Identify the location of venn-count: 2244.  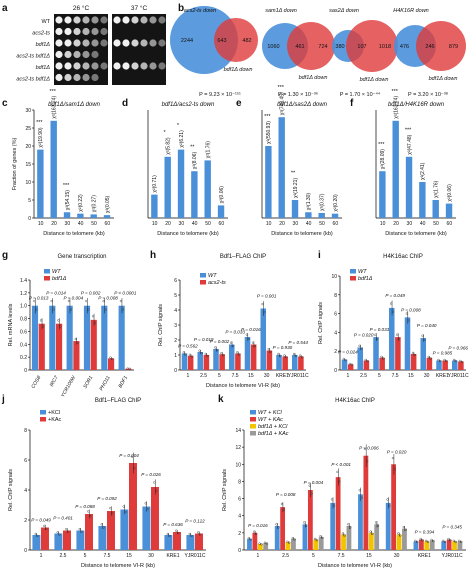
(187, 41).